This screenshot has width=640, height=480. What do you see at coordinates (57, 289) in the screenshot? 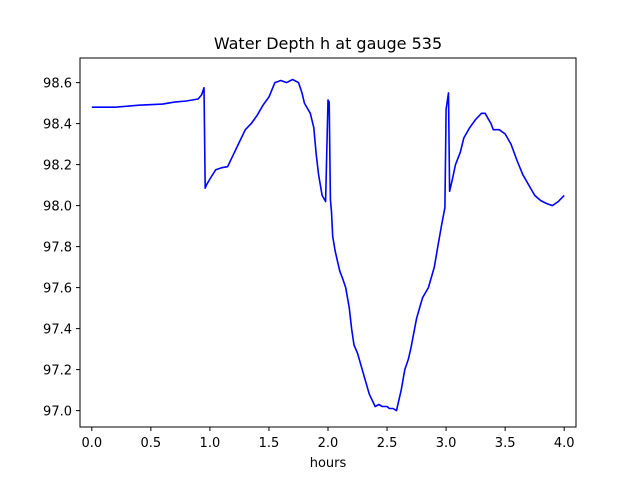
I see `y-tick-label: 97.6` at bounding box center [57, 289].